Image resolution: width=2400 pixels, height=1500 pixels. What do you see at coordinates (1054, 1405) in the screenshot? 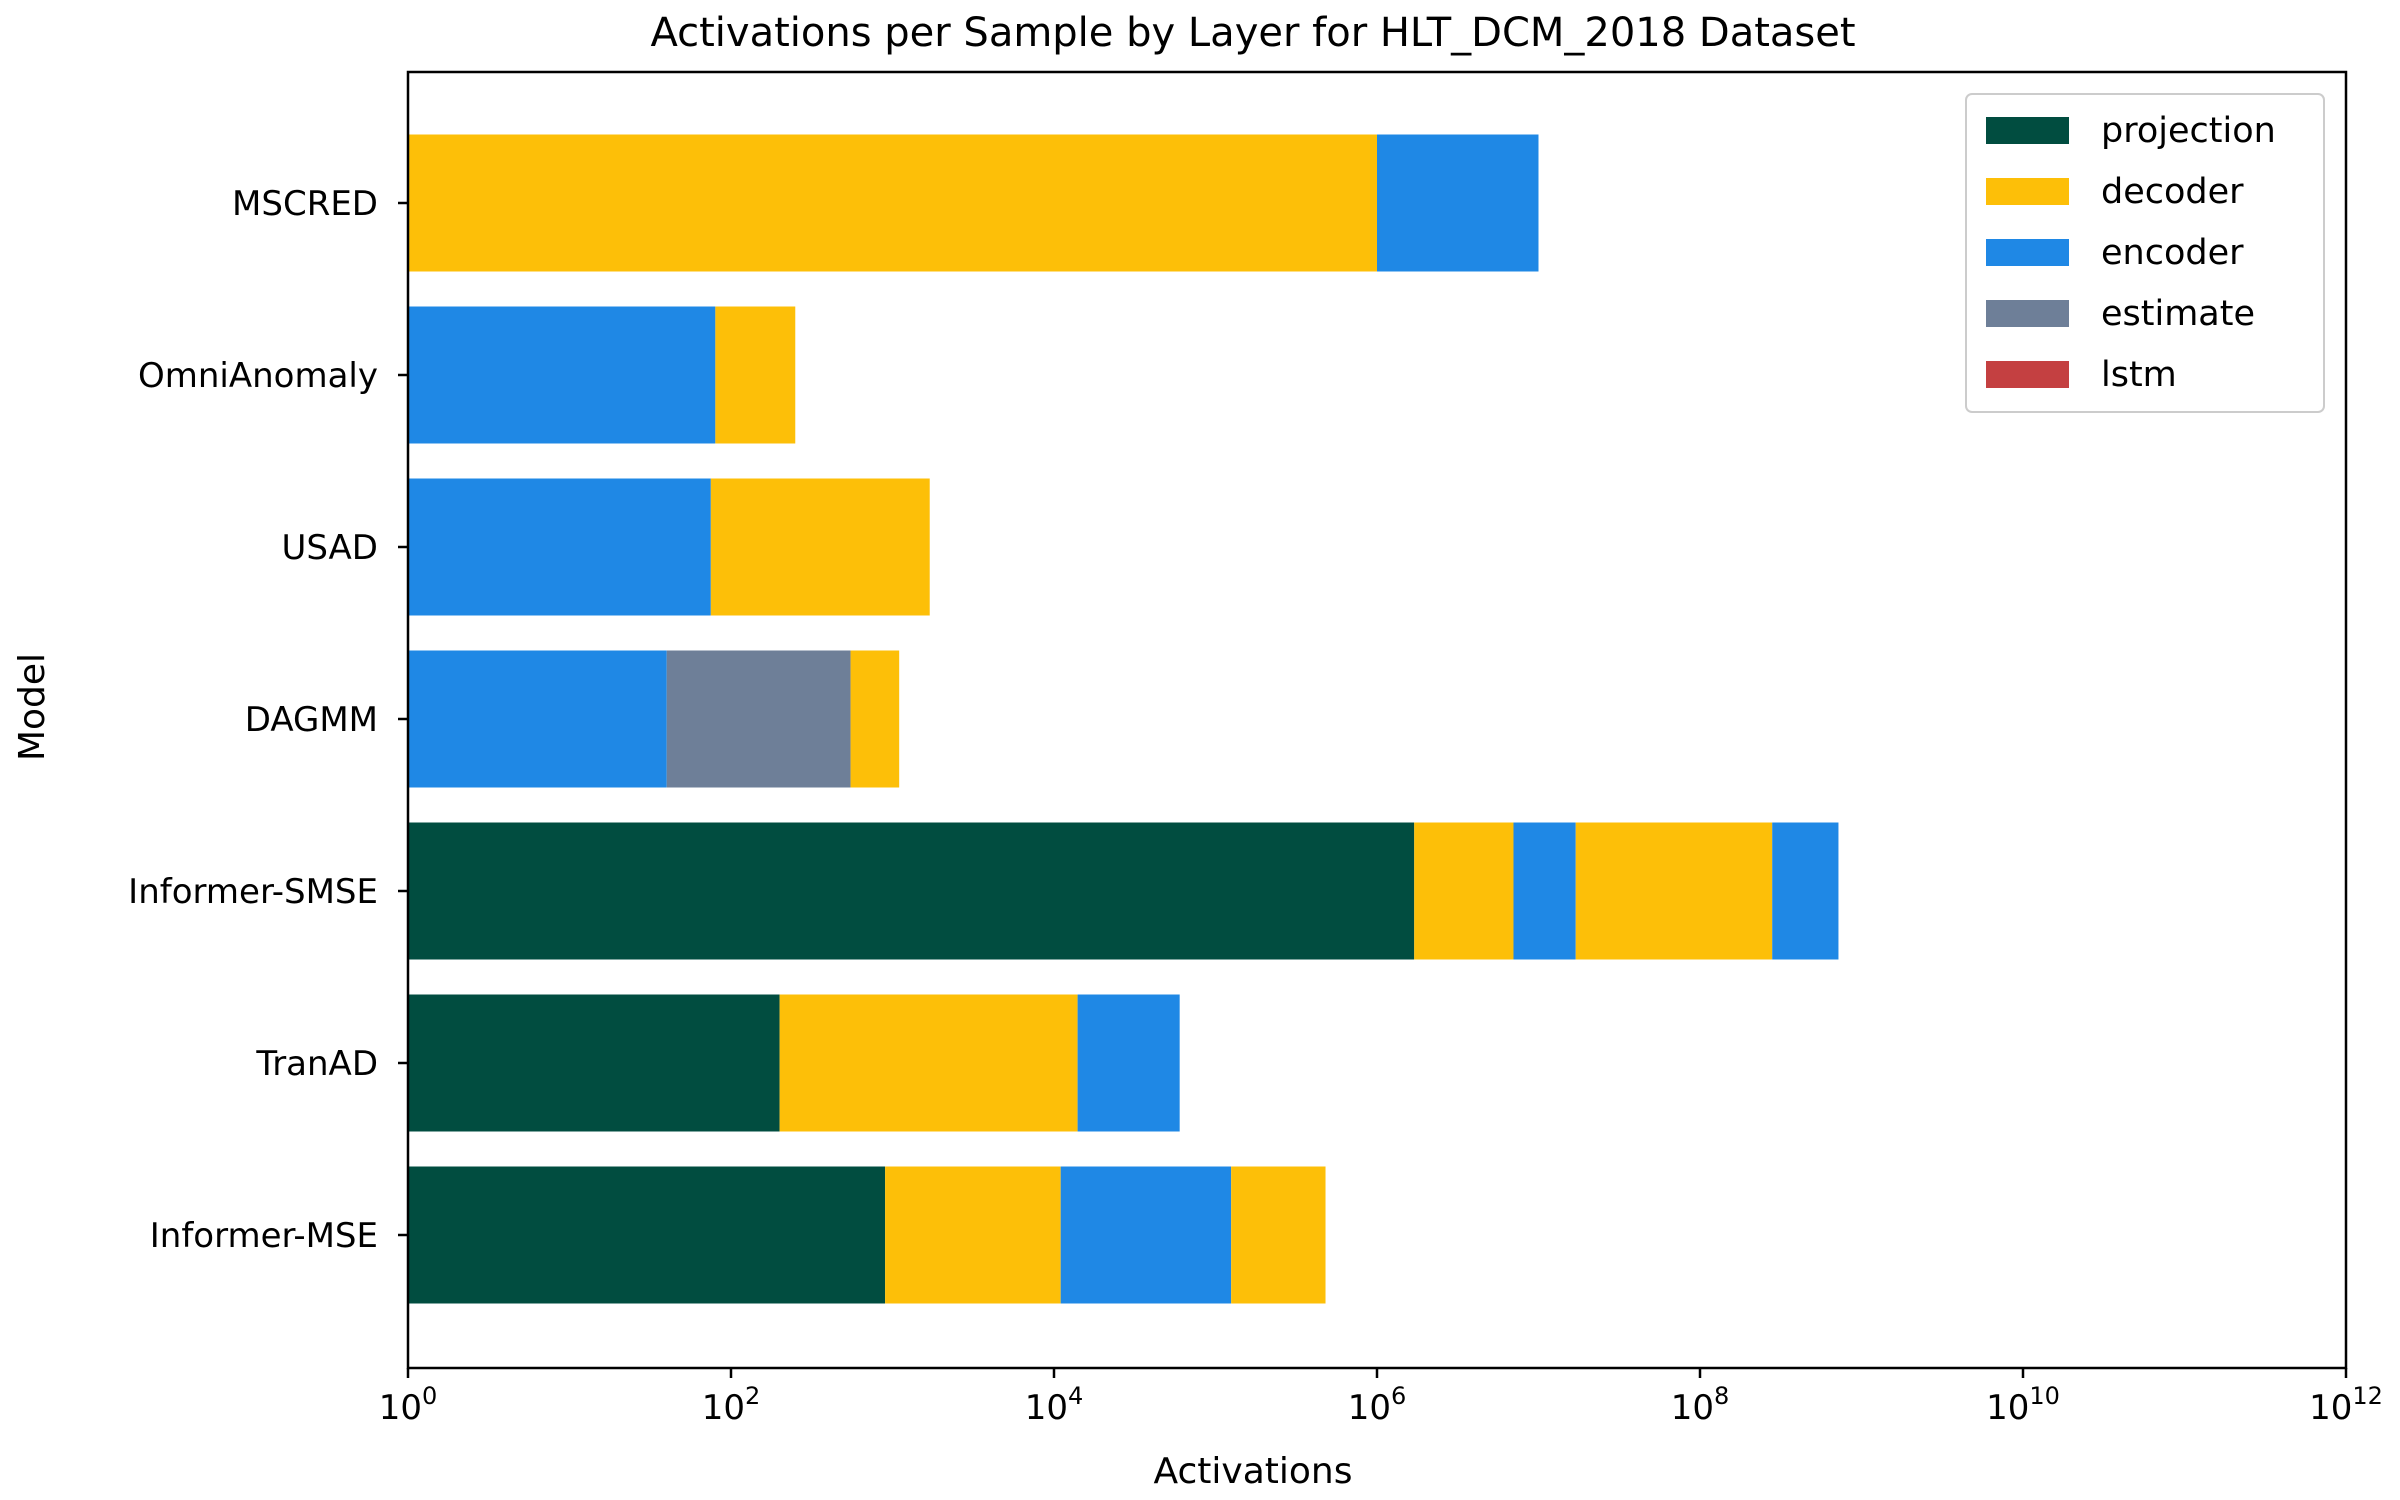
I see `x-tick-label: 10⁴` at bounding box center [1054, 1405].